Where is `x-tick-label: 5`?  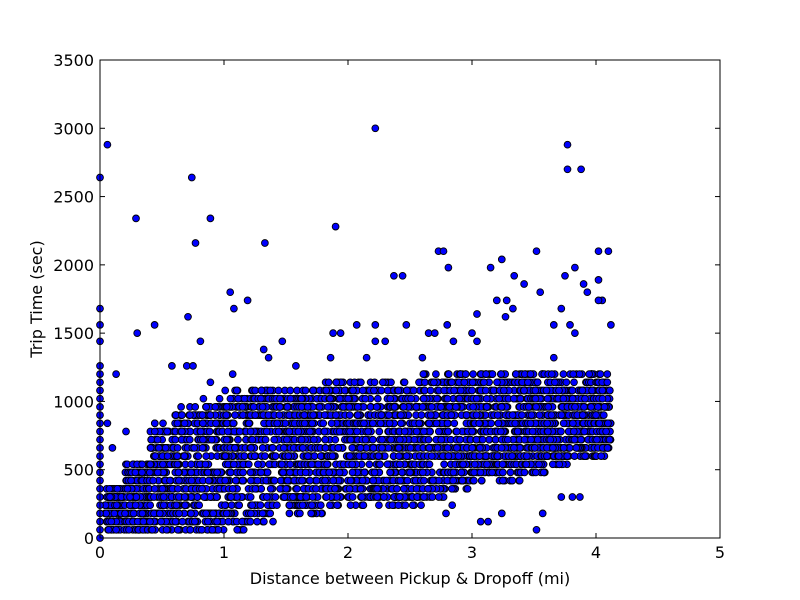 x-tick-label: 5 is located at coordinates (720, 552).